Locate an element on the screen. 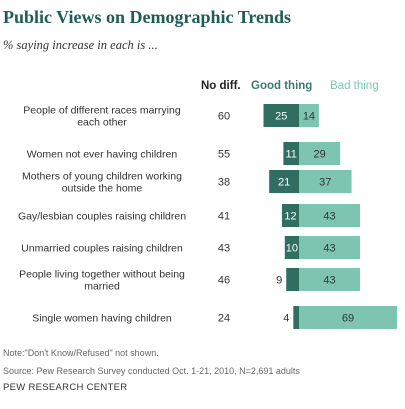 The width and height of the screenshot is (405, 409). organization-credit: PEW RESEARCH CENTER is located at coordinates (65, 387).